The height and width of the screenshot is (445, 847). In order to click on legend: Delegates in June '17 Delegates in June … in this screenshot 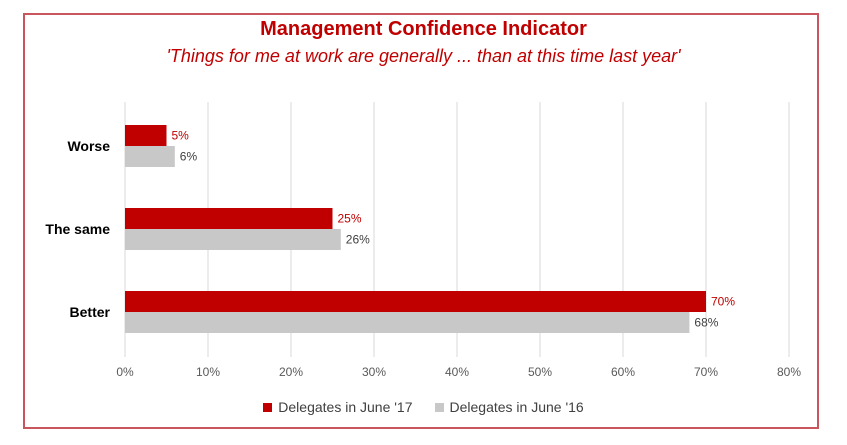, I will do `click(423, 407)`.